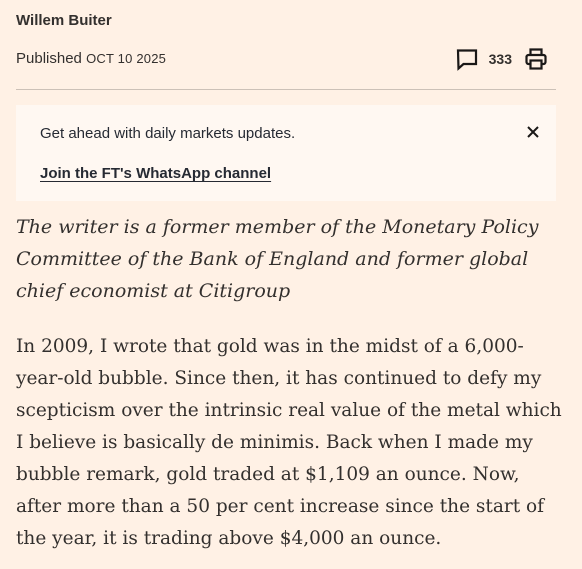  I want to click on published-line: Published OCT 10 2025, so click(91, 58).